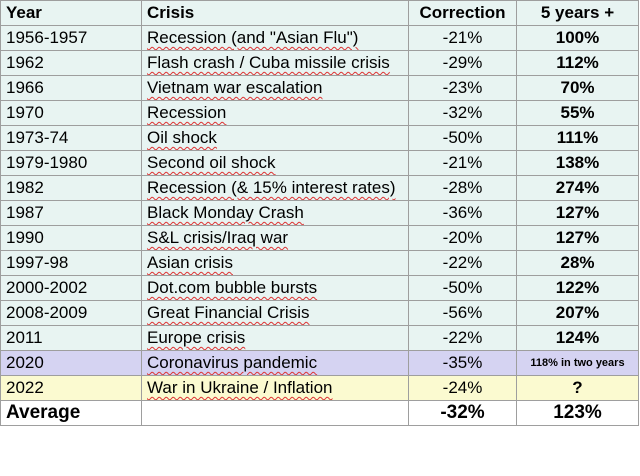  I want to click on year-cell: 1966, so click(71, 88).